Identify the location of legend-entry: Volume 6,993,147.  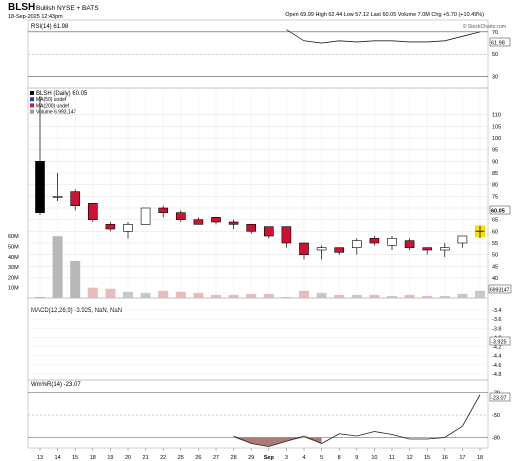
(56, 113).